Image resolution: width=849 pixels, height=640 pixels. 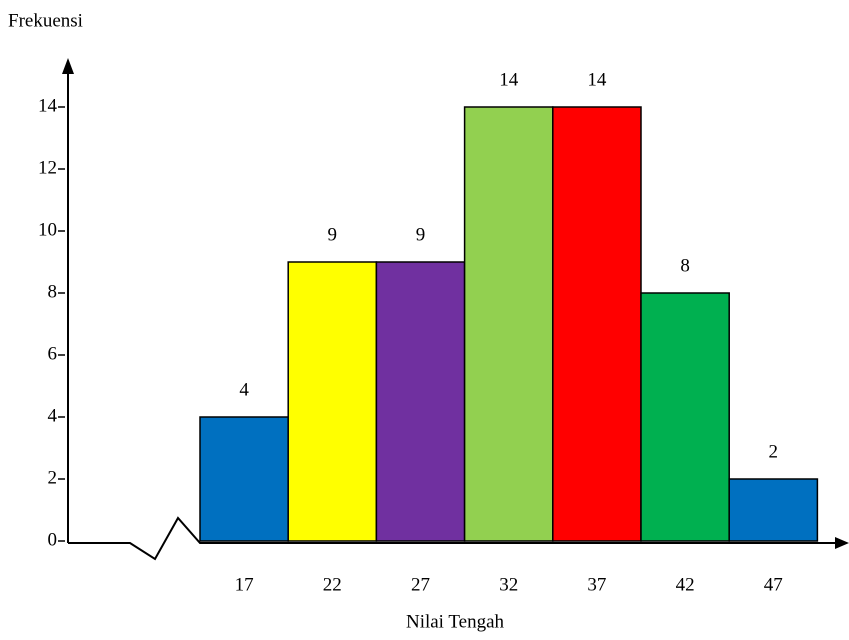 I want to click on x-axis-label: Nilai Tengah, so click(x=455, y=621).